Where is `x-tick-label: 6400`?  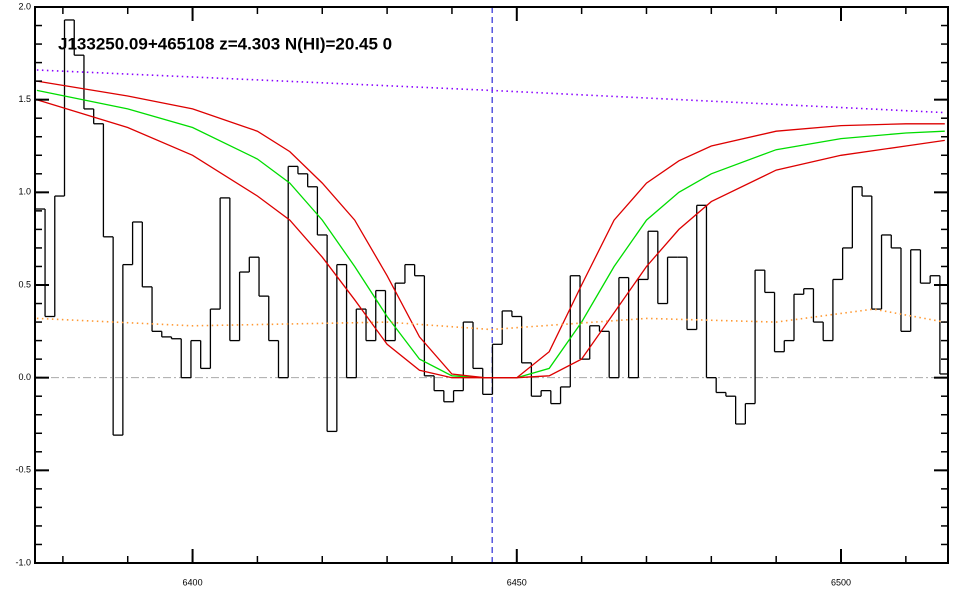
x-tick-label: 6400 is located at coordinates (193, 582).